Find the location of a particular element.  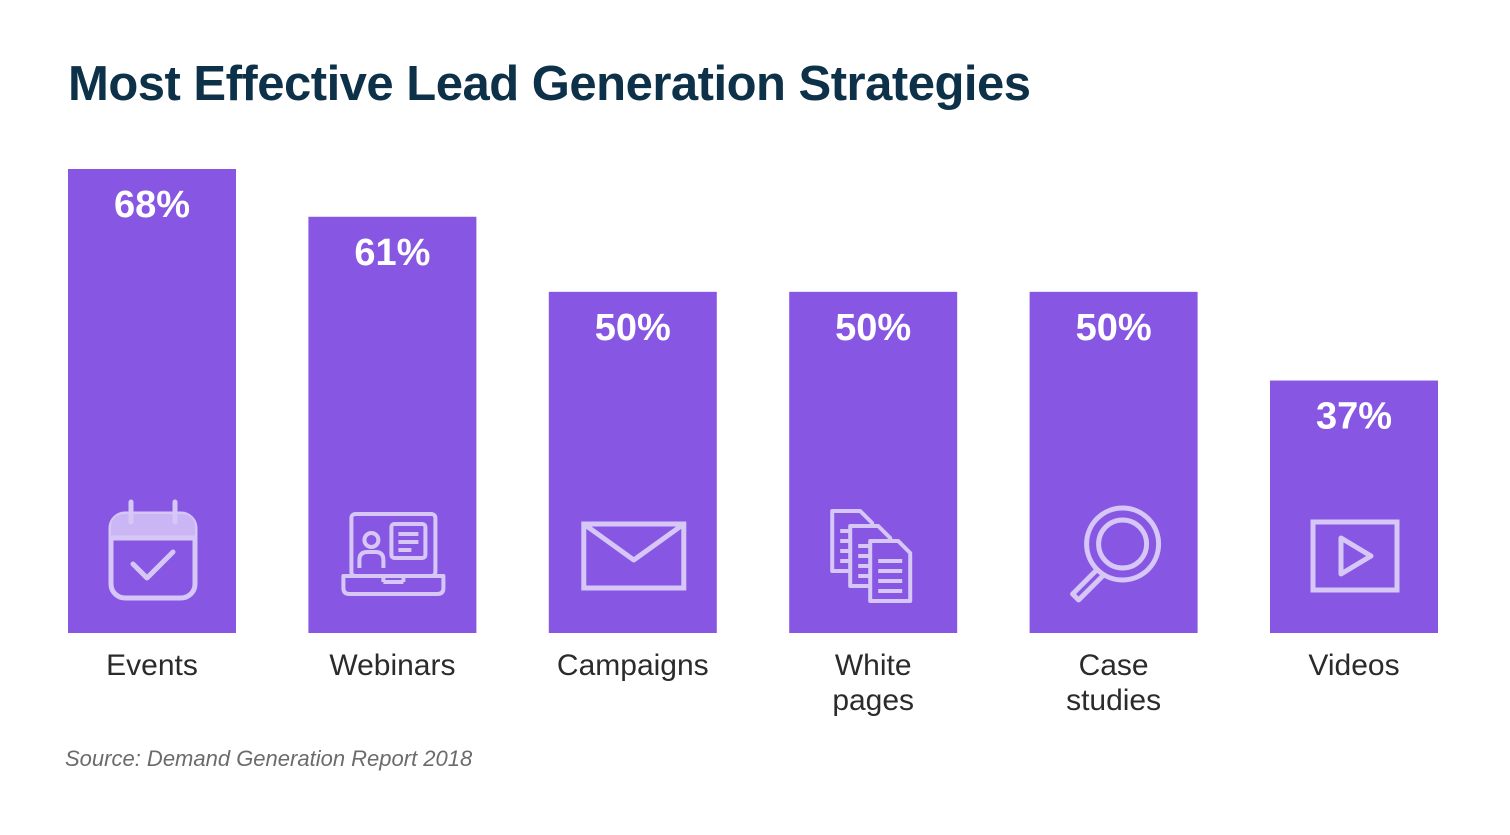

value-label: 61% is located at coordinates (392, 253).